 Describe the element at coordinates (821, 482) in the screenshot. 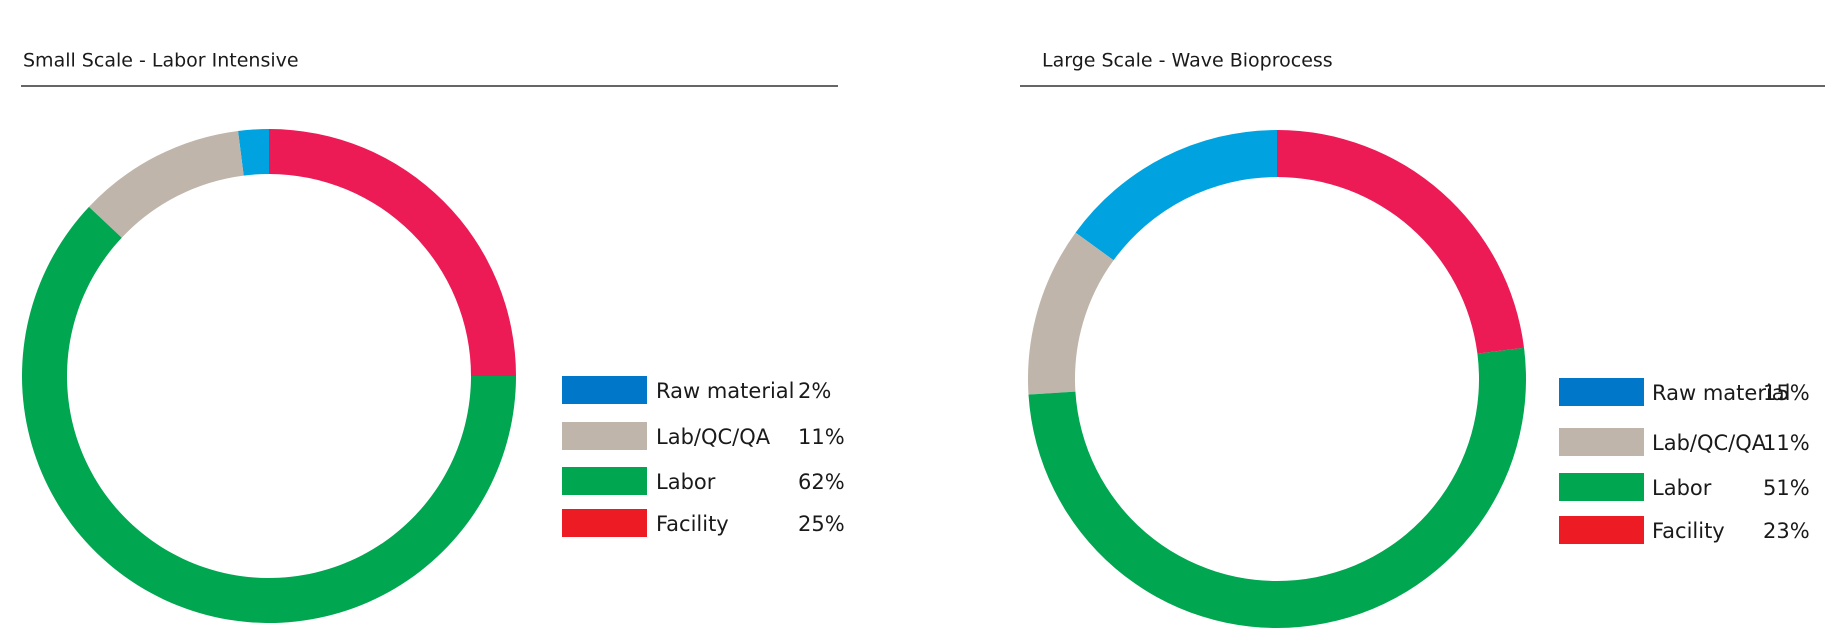

I see `legend-value: 62%` at that location.